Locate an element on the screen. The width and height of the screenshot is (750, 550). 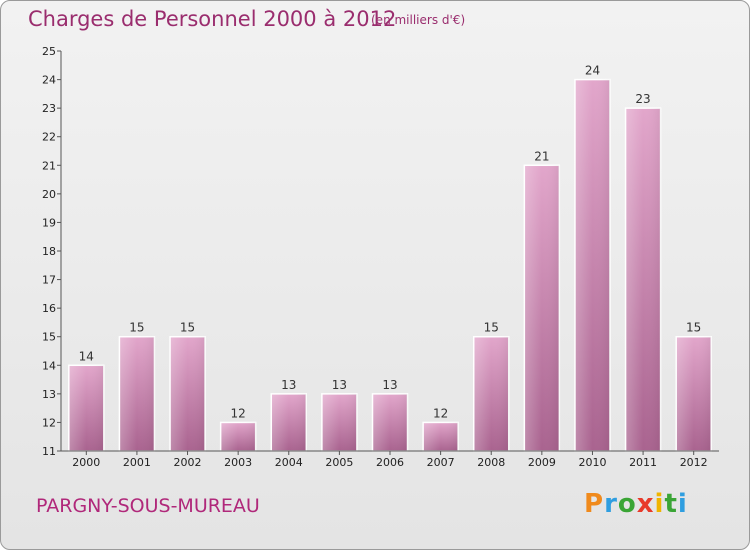
y-tick-label: 14 is located at coordinates (49, 365).